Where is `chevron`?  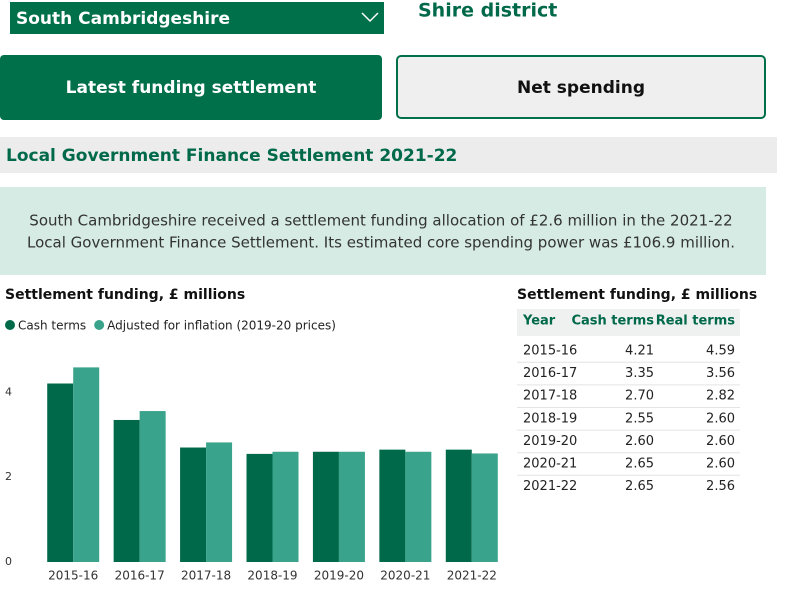
chevron is located at coordinates (370, 17).